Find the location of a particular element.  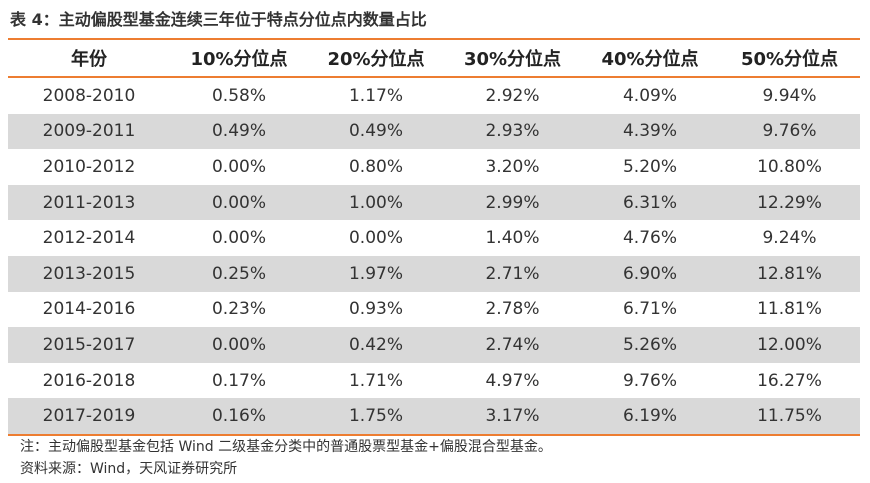

year-cell: 2015-2017 is located at coordinates (89, 345).